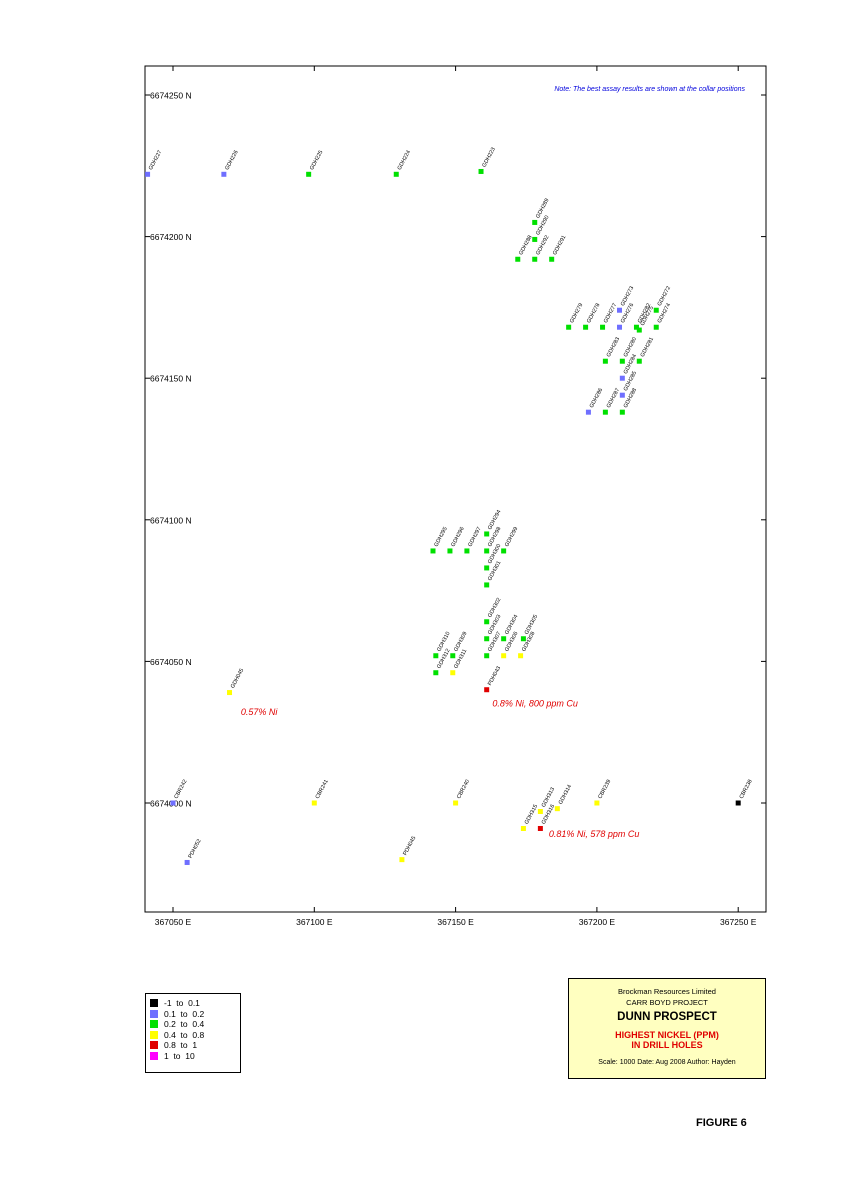  Describe the element at coordinates (171, 520) in the screenshot. I see `northing-label: 6674100 N` at that location.